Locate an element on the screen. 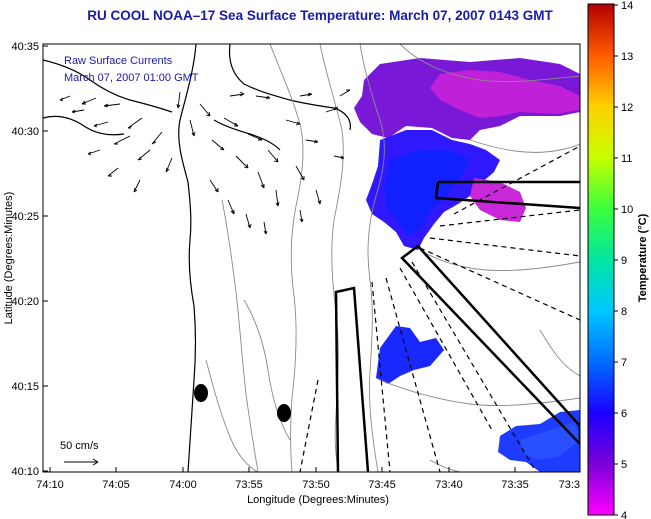  sst-region-central is located at coordinates (410, 355).